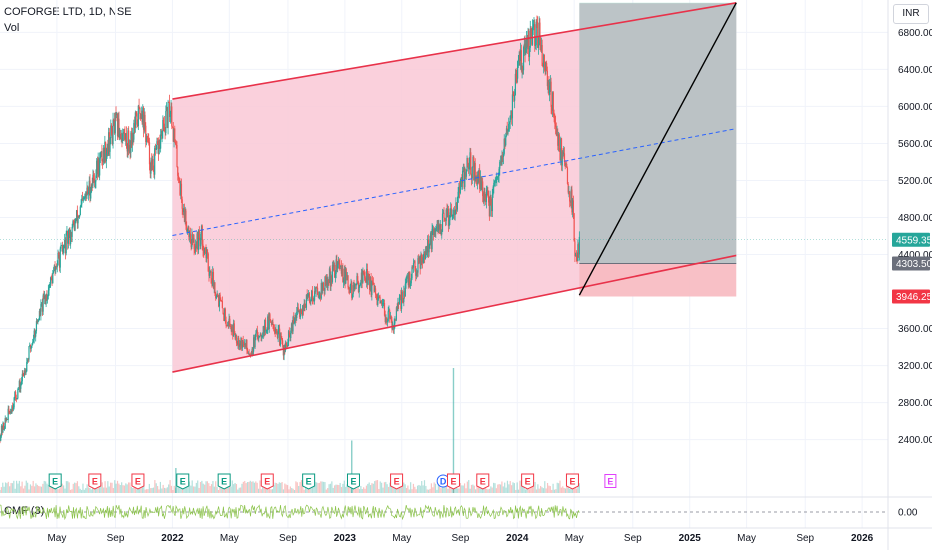  I want to click on stop-price-tag, so click(911, 296).